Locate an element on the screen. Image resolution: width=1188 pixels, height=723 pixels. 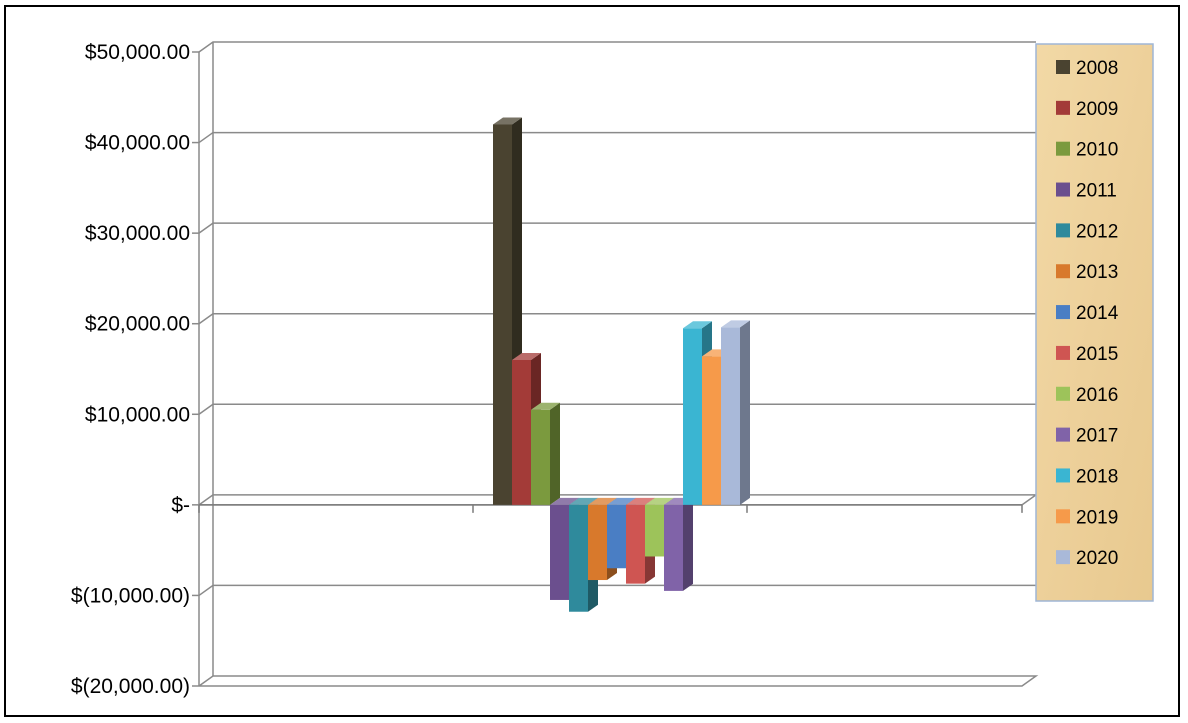
legend-item-2011: 2011 is located at coordinates (1086, 191).